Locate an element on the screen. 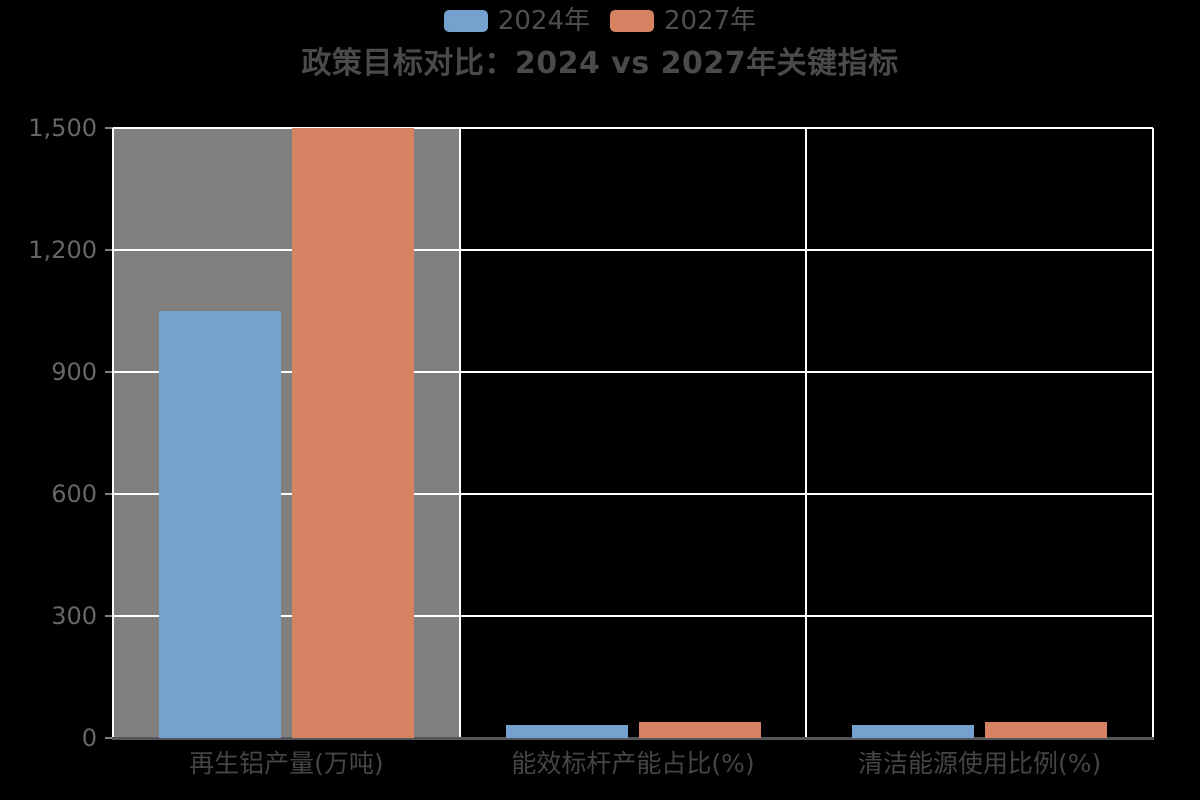 The width and height of the screenshot is (1200, 800). legend-item-label: 2027年 is located at coordinates (710, 21).